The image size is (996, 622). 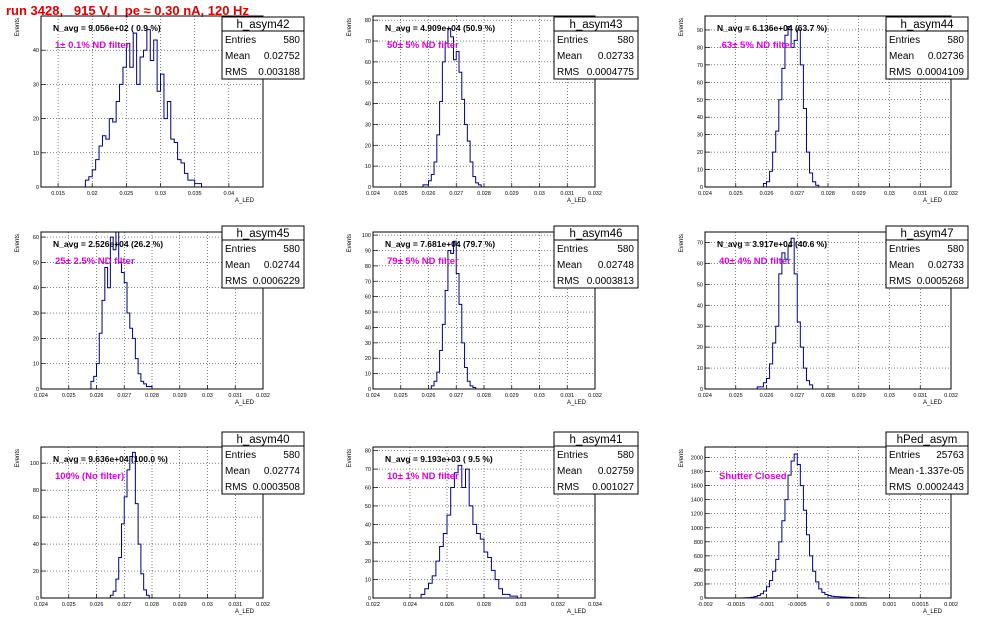 I want to click on x-tick-label: 0, so click(x=827, y=605).